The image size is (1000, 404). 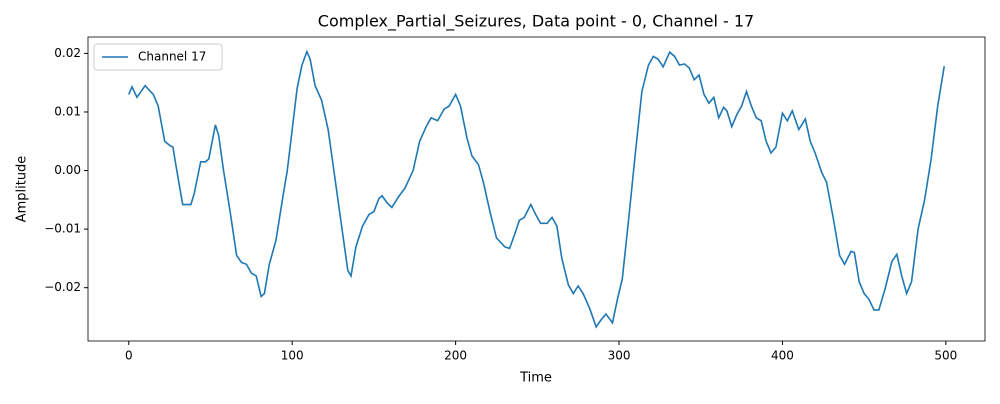 I want to click on x-tick-label: 500, so click(x=945, y=356).